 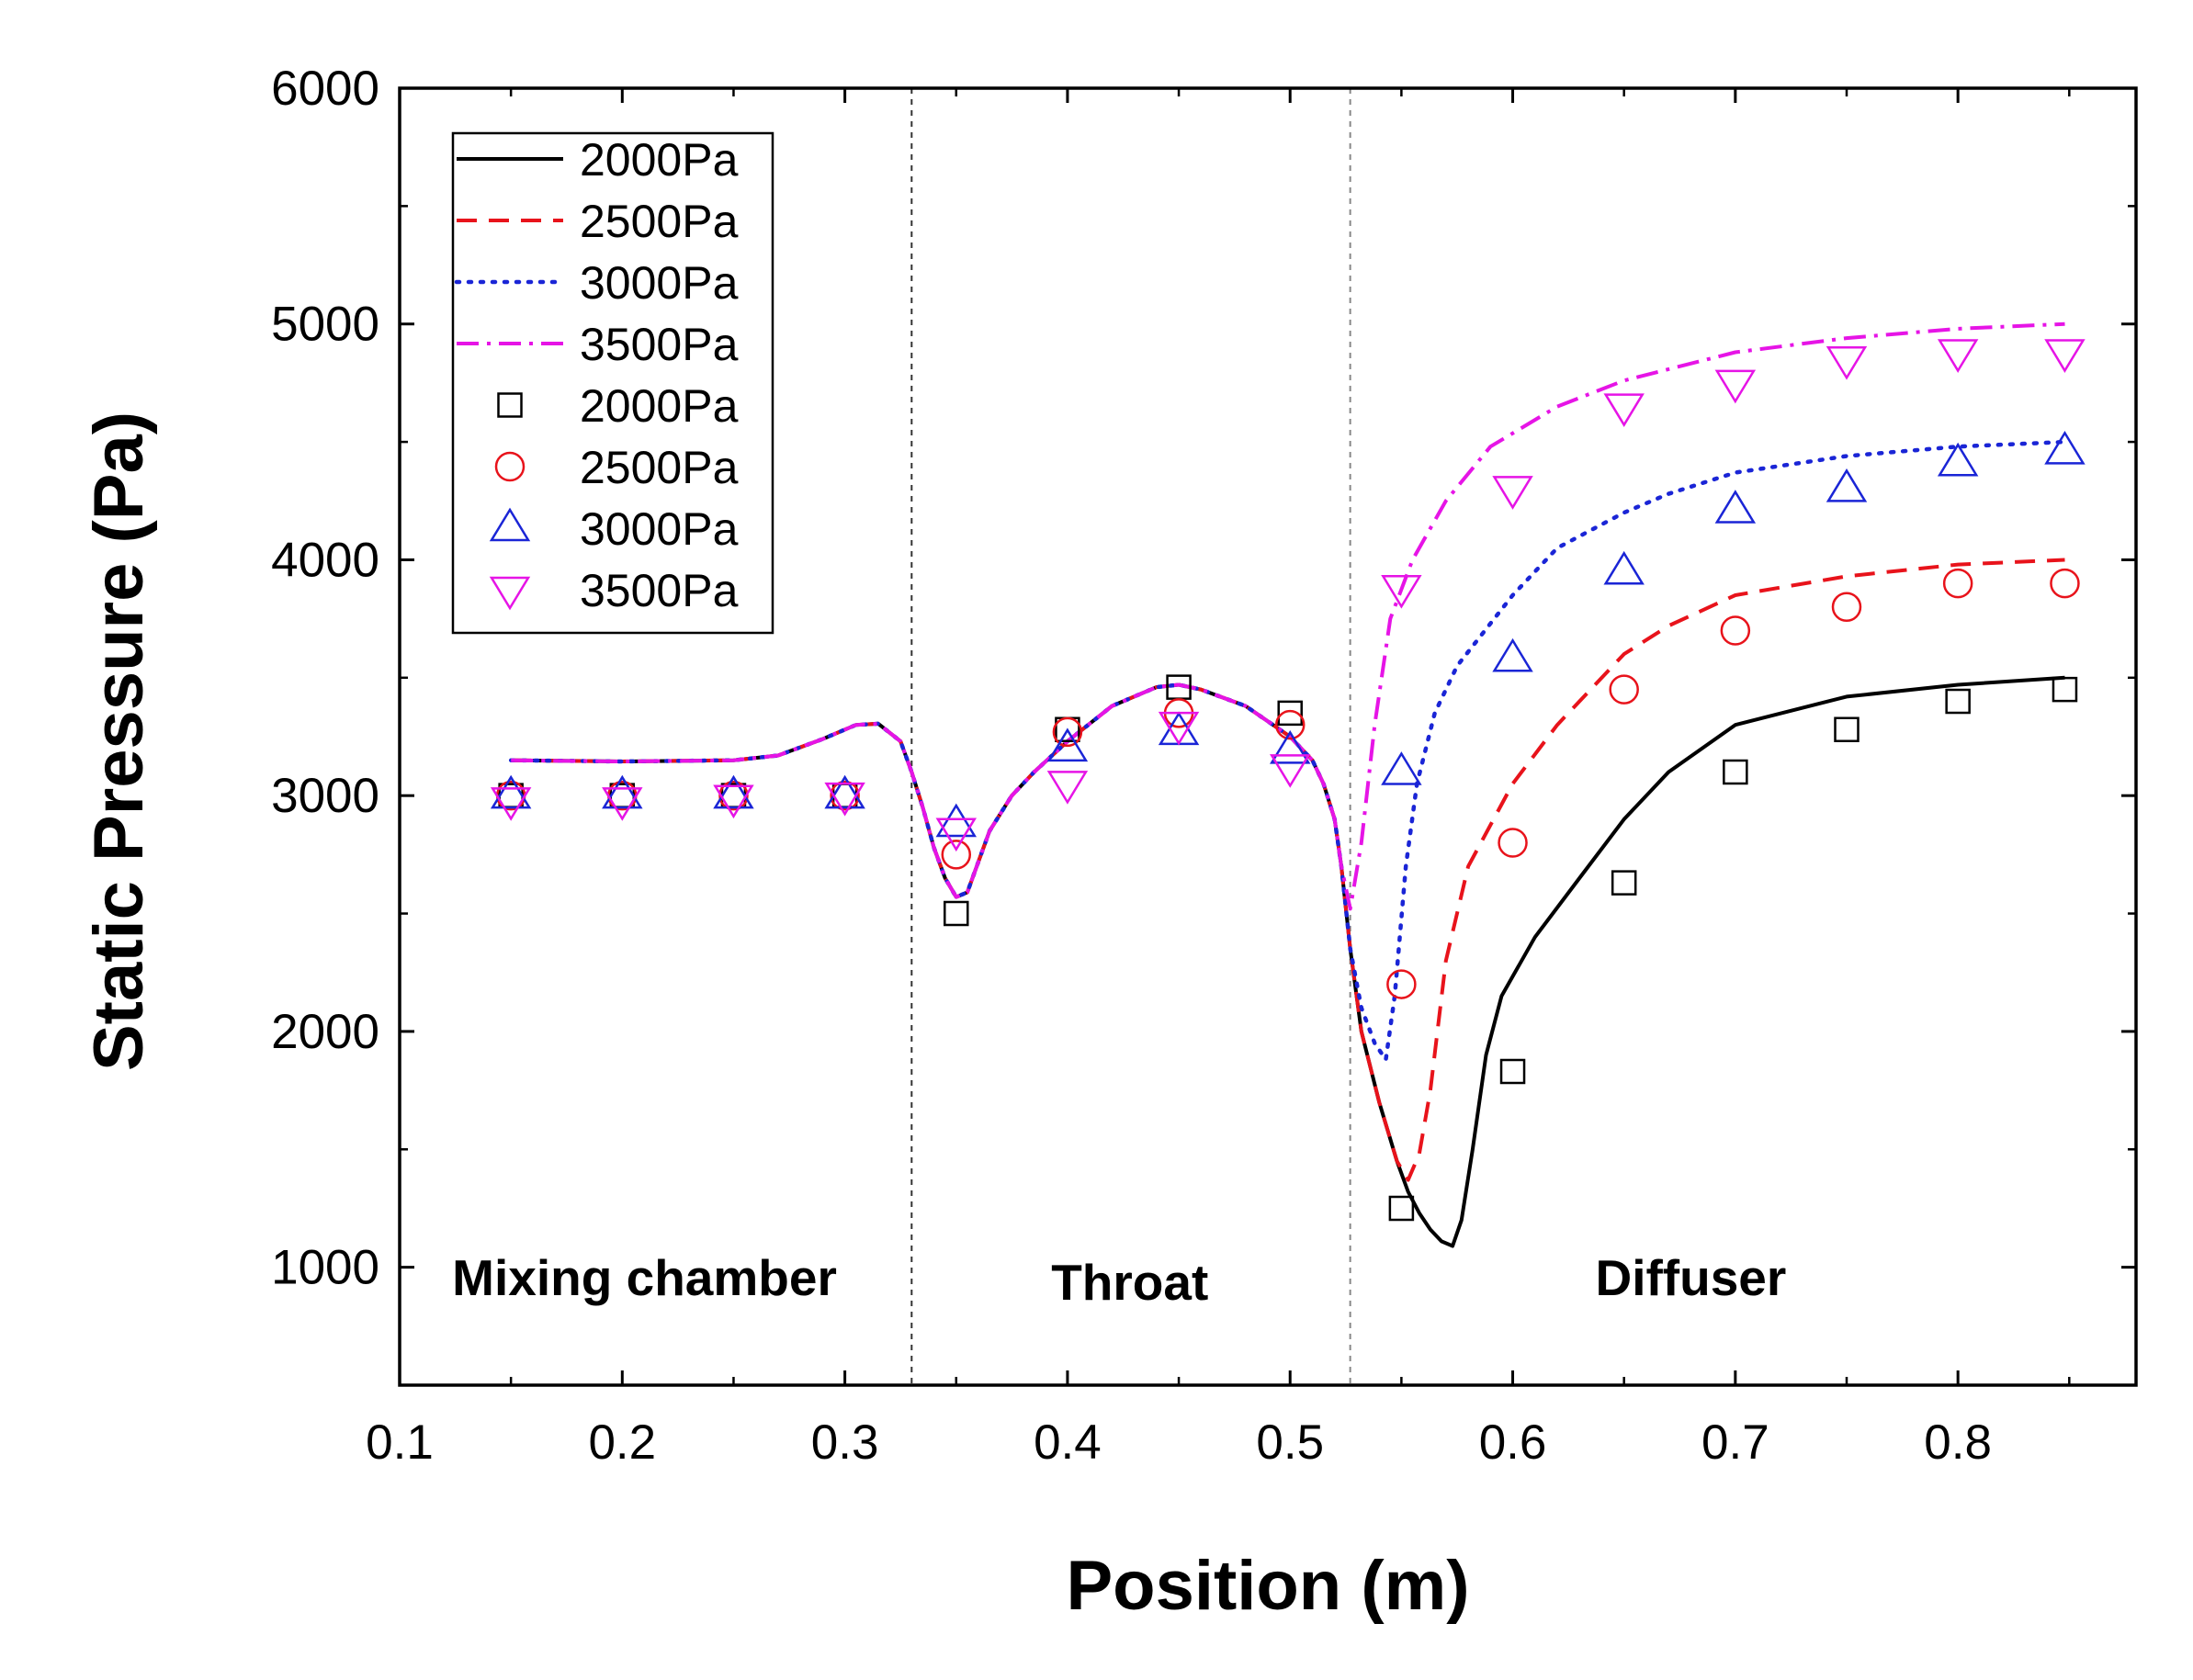 I want to click on x-tick-label: 0.4, so click(x=1068, y=1442).